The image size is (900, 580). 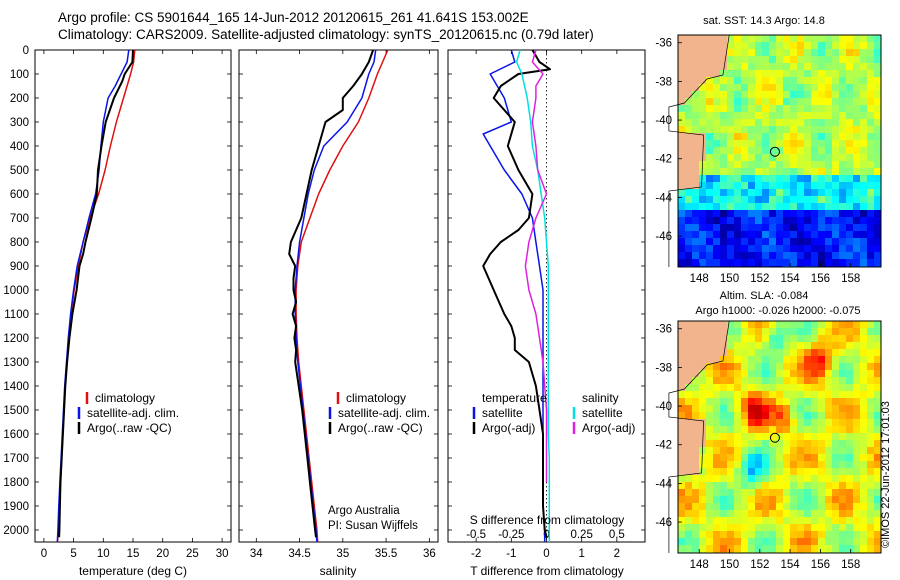 I want to click on series-line-t-argo-adj, so click(x=516, y=294).